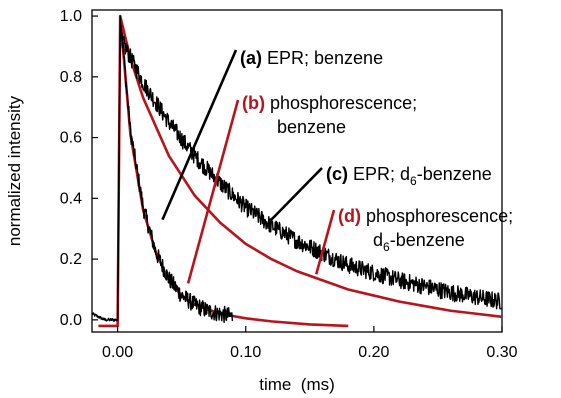 This screenshot has height=398, width=561. What do you see at coordinates (71, 259) in the screenshot?
I see `y-tick-label: 0.2` at bounding box center [71, 259].